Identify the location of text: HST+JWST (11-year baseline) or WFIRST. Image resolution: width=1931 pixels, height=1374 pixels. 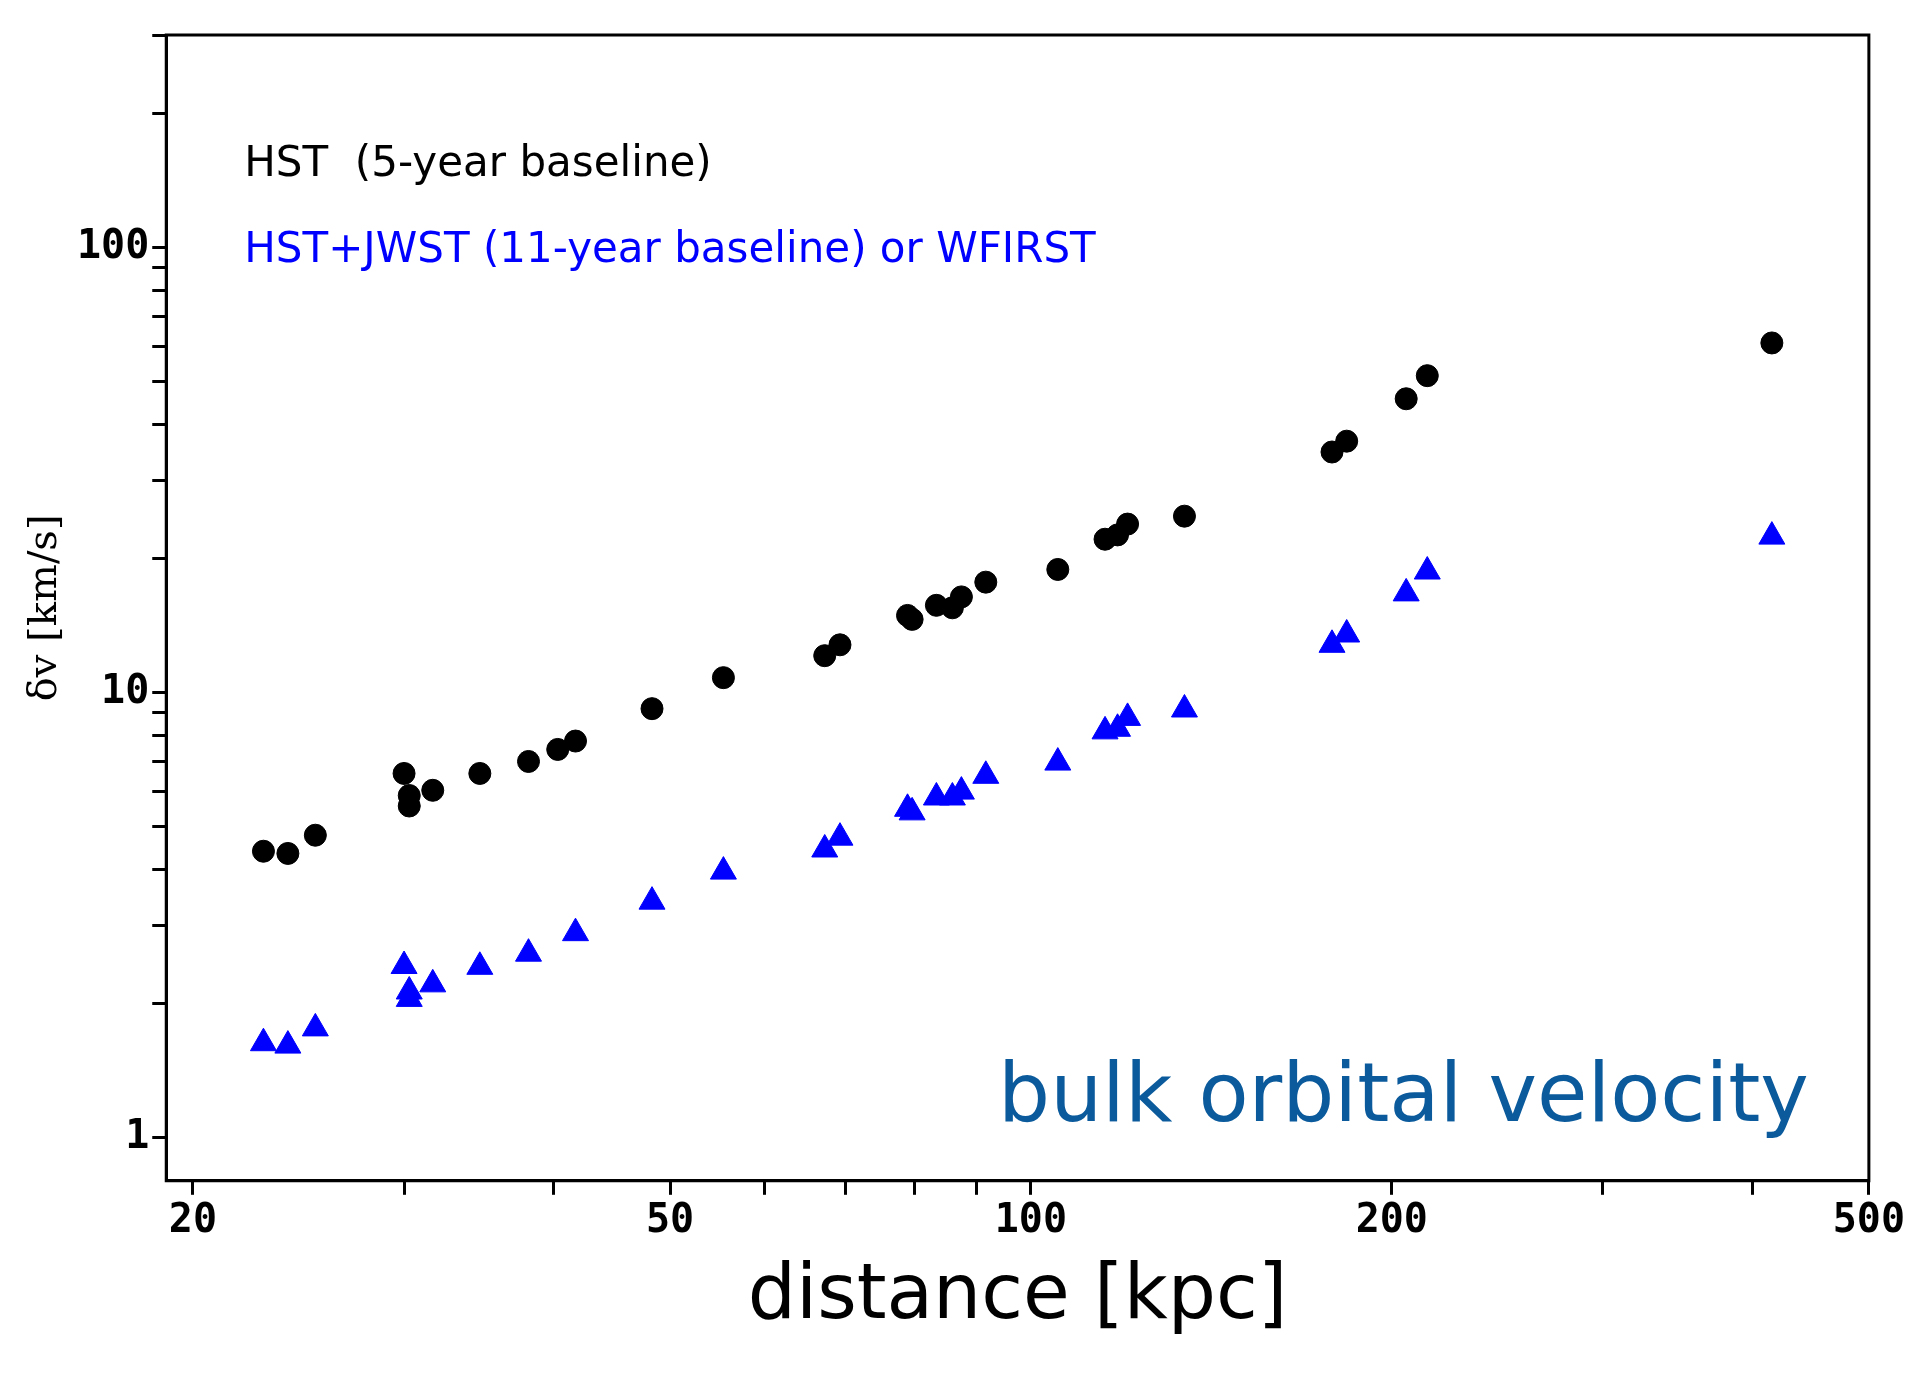
(670, 247).